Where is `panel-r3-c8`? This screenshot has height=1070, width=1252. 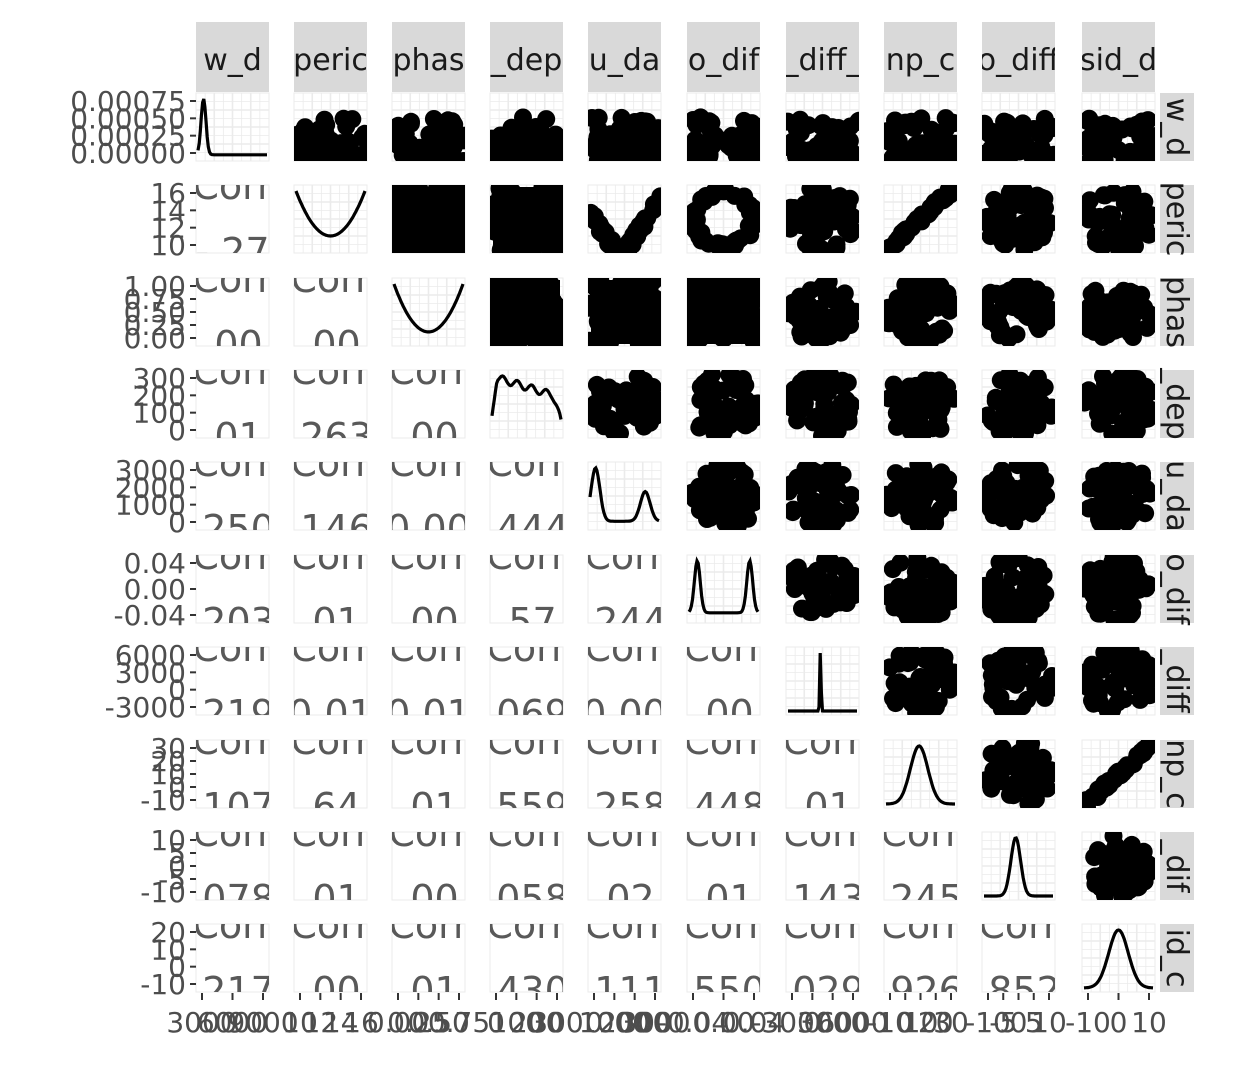 panel-r3-c8 is located at coordinates (1018, 404).